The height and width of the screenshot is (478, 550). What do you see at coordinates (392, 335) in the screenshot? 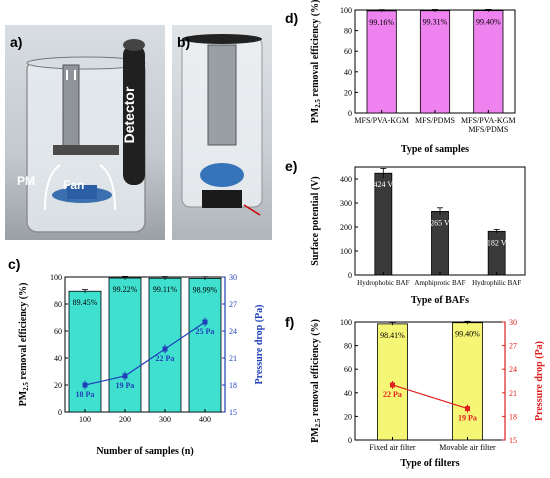
I see `bar-data-label: 98.41%` at bounding box center [392, 335].